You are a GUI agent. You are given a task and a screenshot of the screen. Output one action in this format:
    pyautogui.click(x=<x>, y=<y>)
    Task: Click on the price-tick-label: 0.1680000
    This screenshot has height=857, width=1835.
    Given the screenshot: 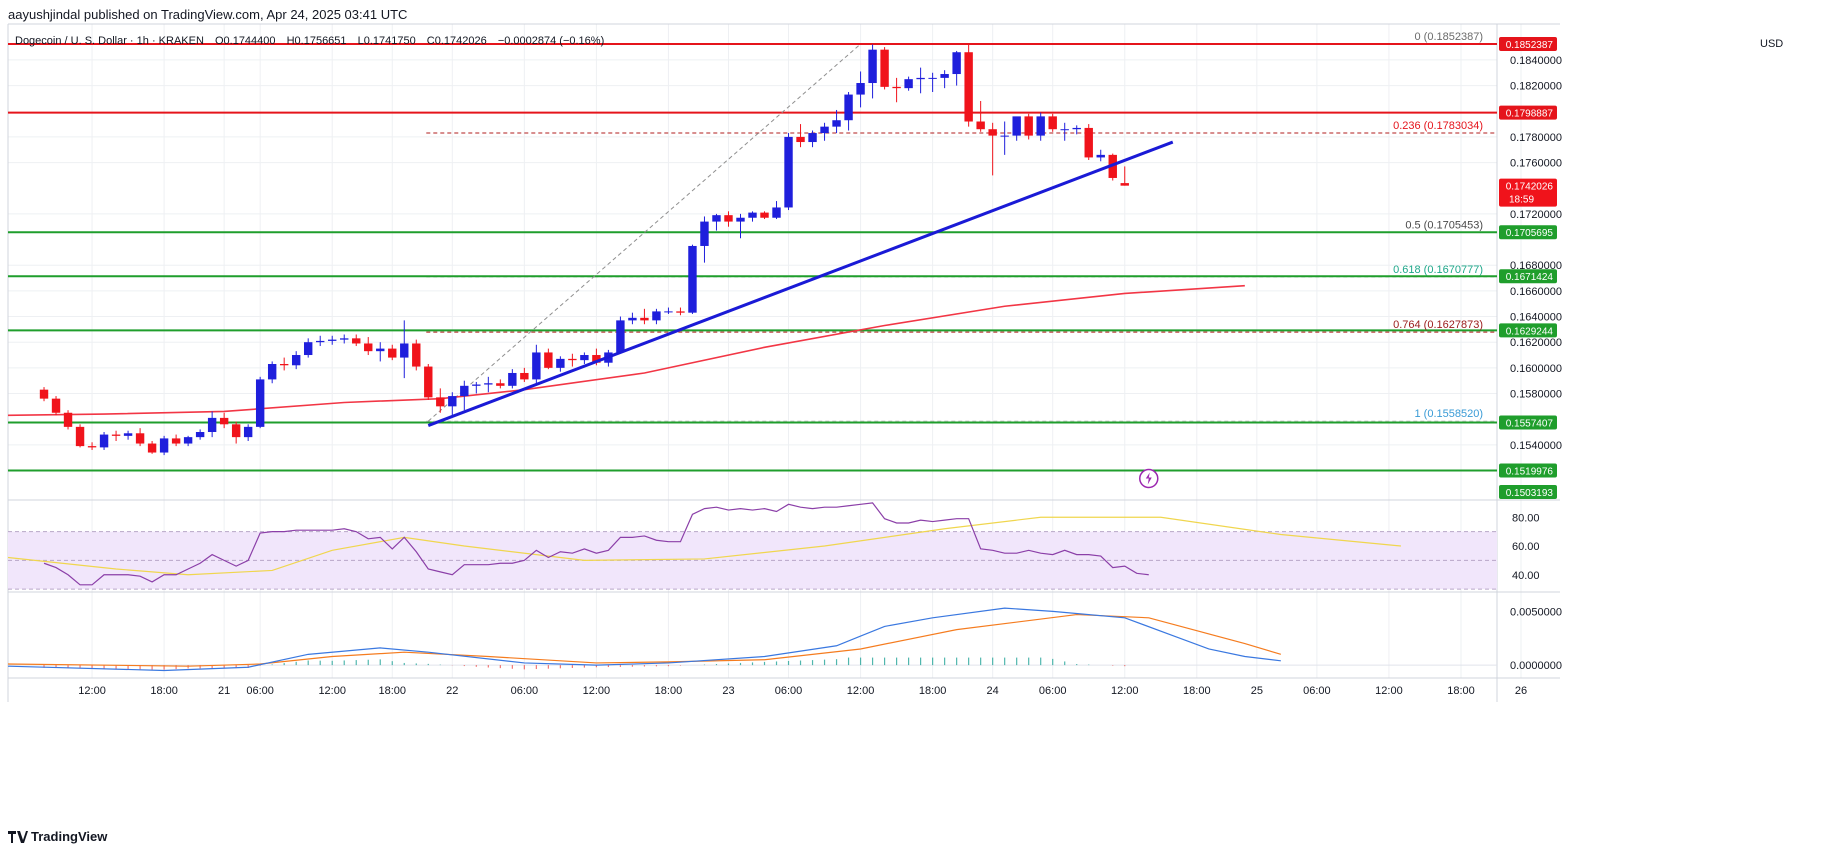 What is the action you would take?
    pyautogui.click(x=1536, y=266)
    